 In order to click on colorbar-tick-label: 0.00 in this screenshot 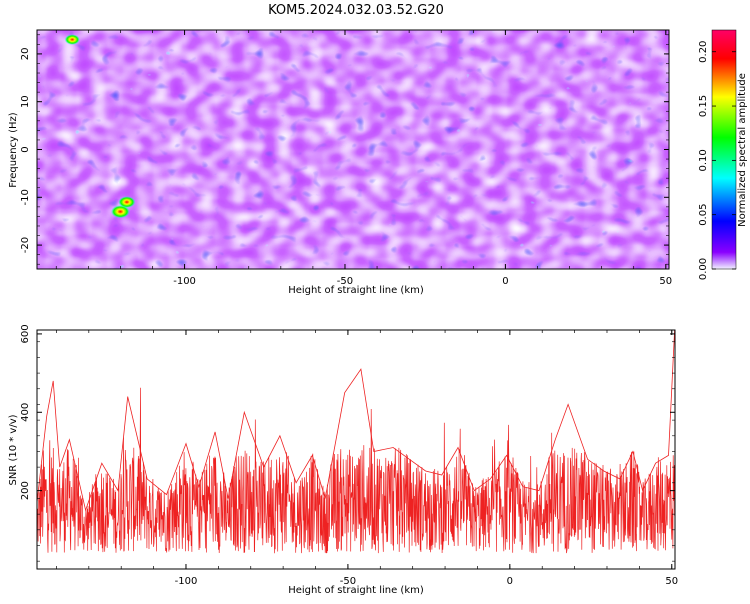, I will do `click(703, 269)`.